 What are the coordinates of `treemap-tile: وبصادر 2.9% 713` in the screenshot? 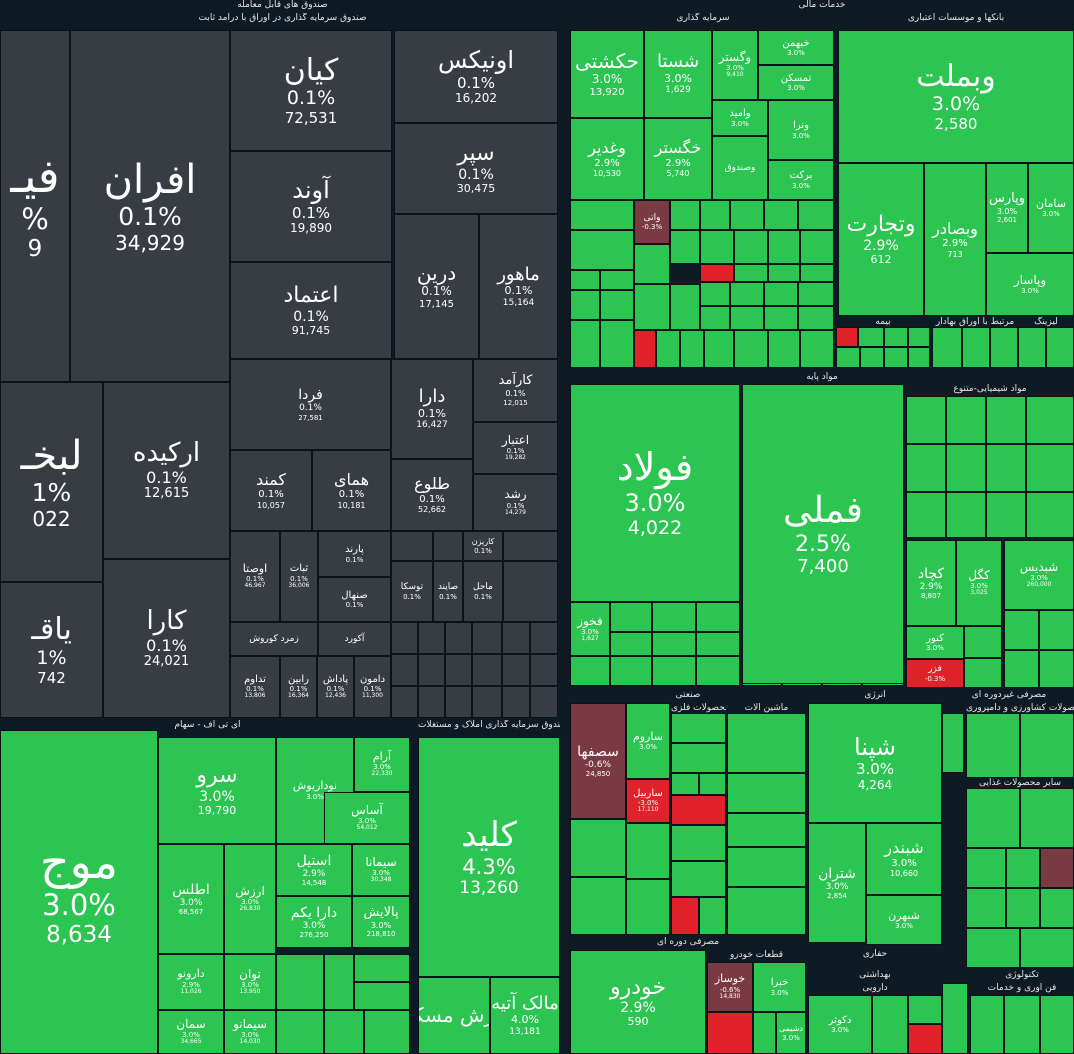 It's located at (955, 239).